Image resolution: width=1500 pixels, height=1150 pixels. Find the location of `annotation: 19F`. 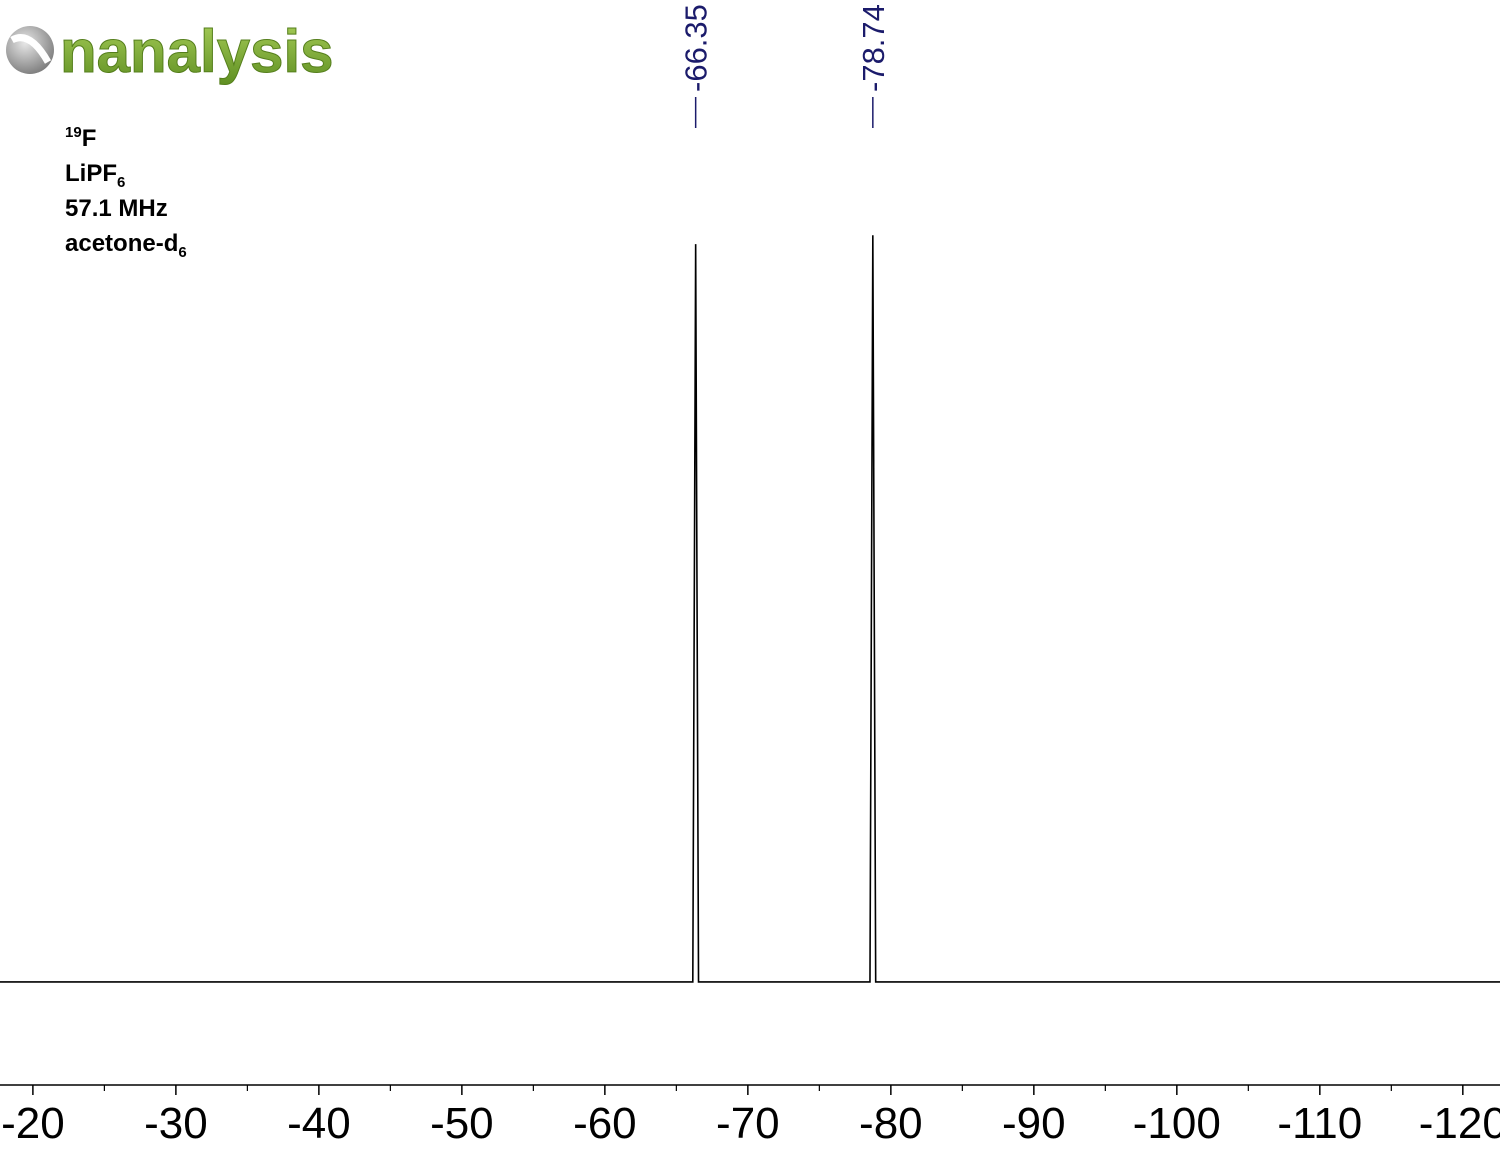

annotation: 19F is located at coordinates (80, 138).